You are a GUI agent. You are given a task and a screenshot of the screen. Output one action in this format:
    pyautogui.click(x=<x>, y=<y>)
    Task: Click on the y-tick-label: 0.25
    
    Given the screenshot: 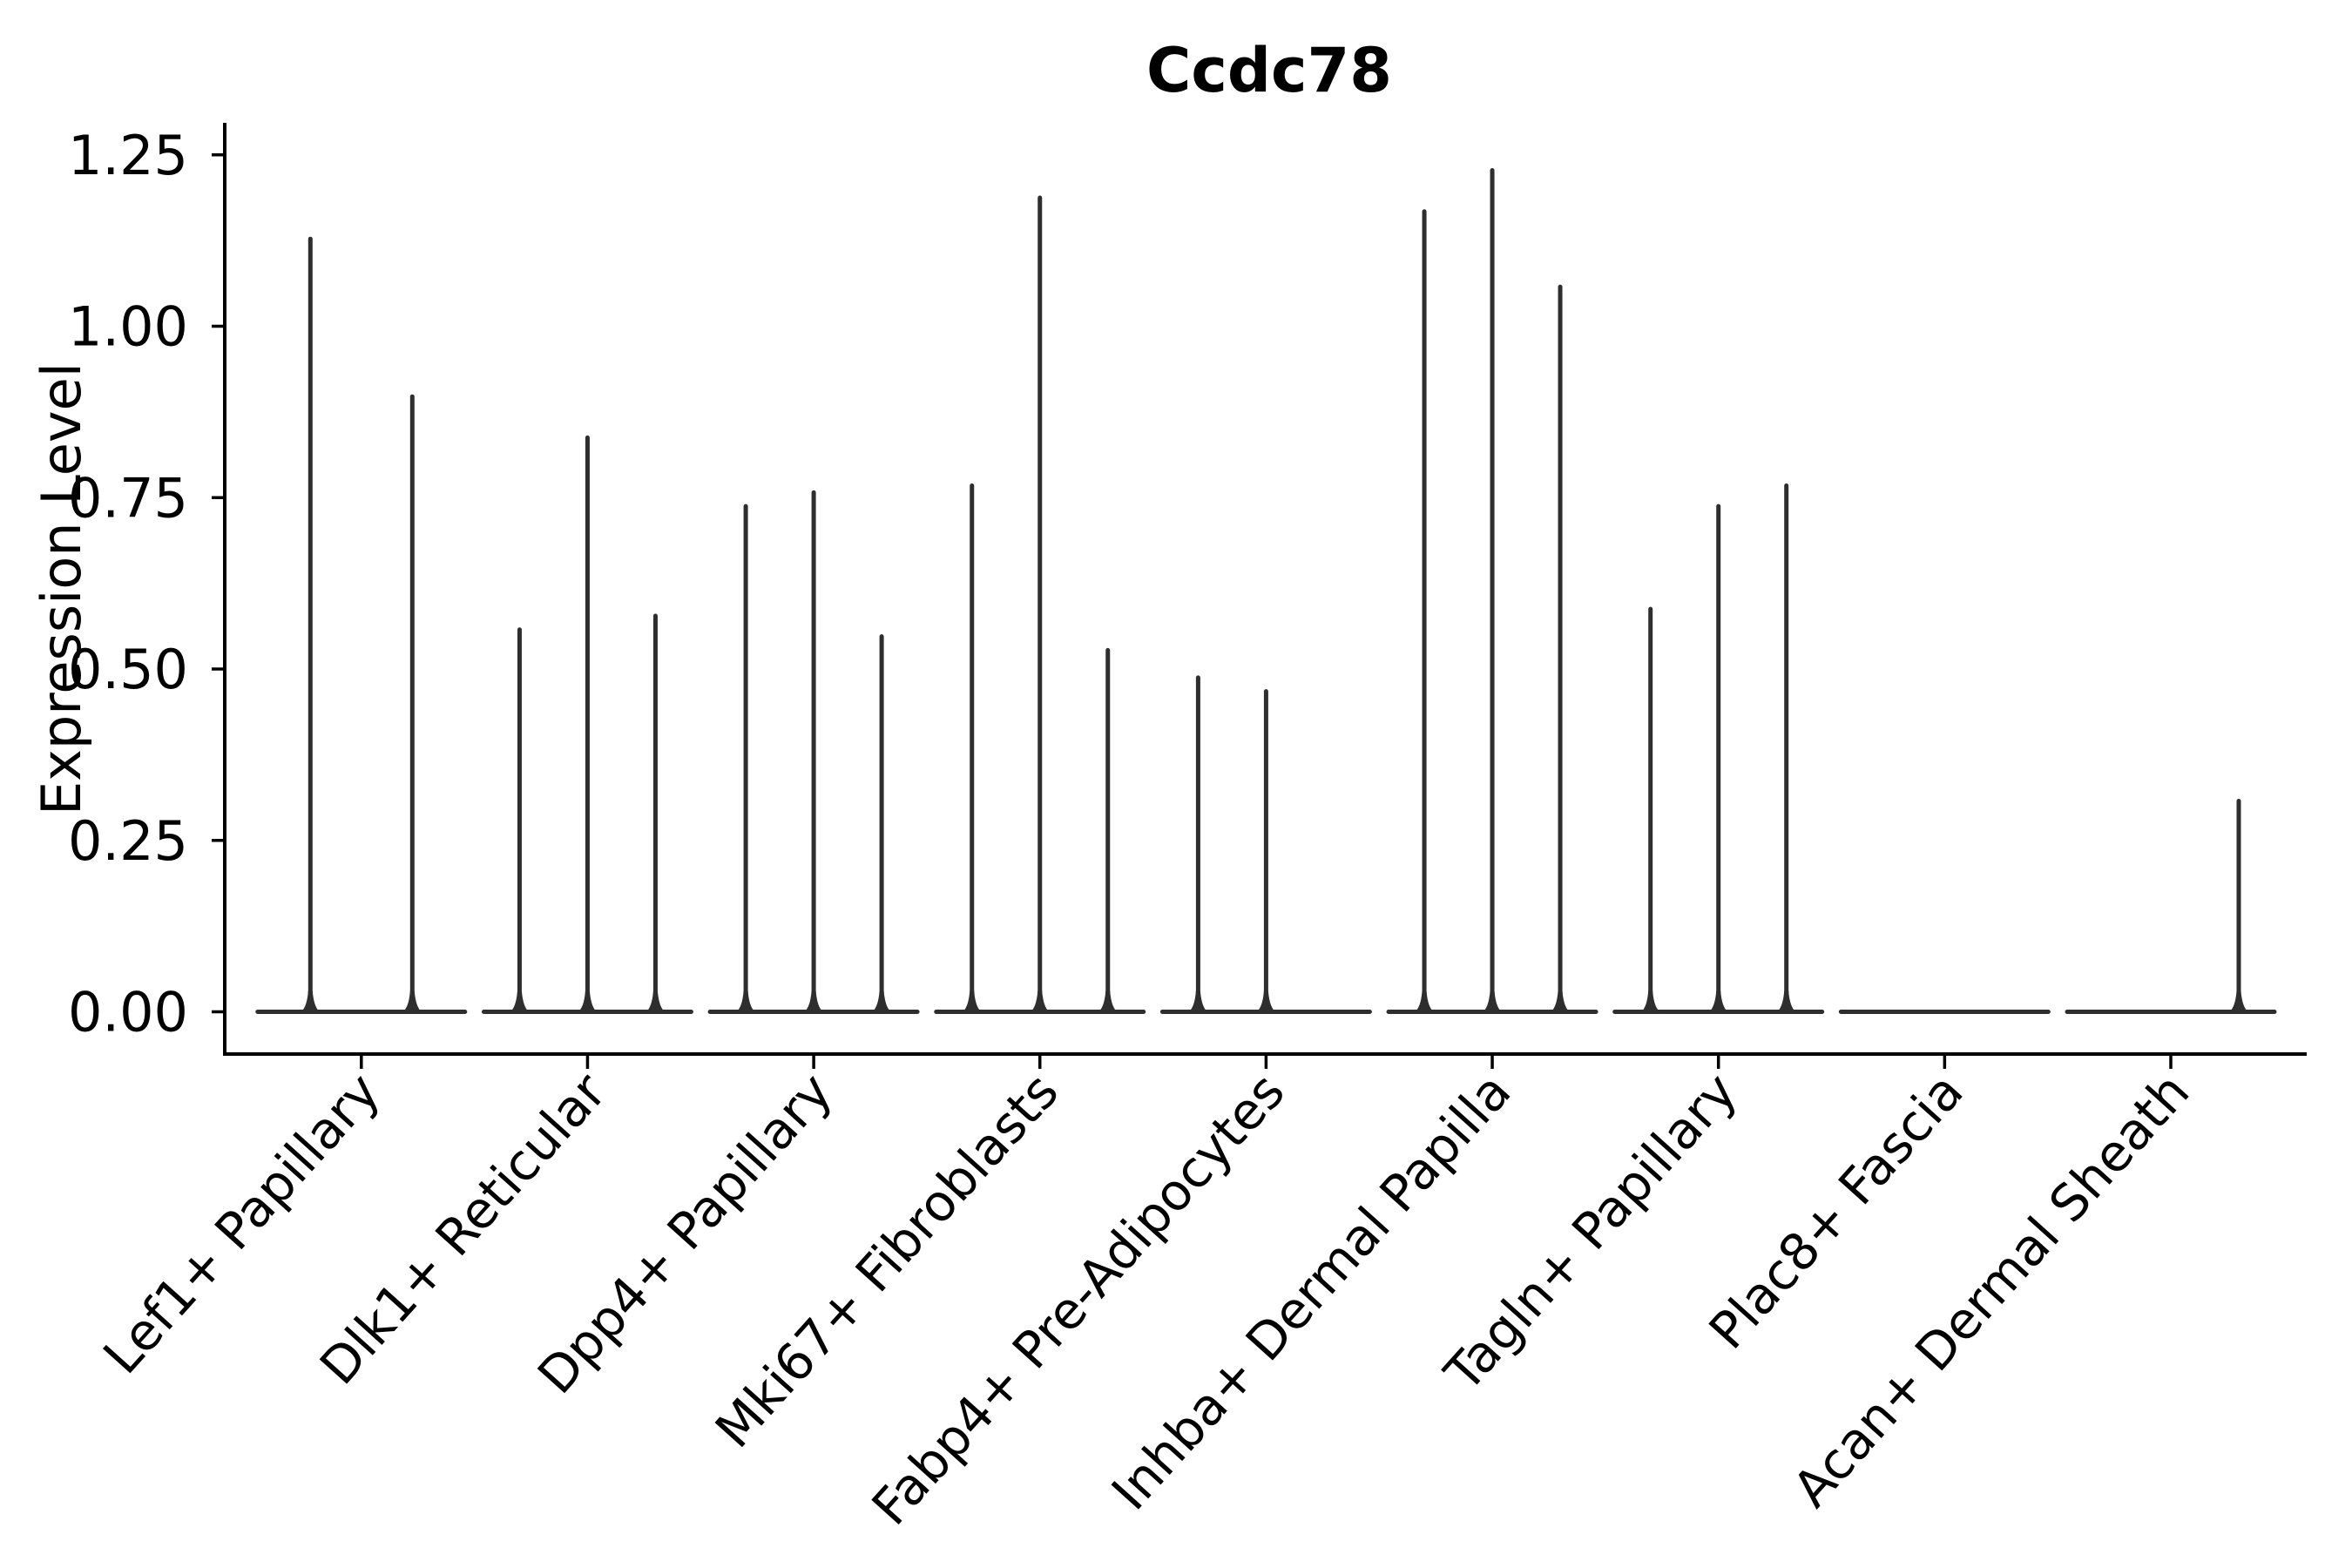 What is the action you would take?
    pyautogui.click(x=128, y=841)
    